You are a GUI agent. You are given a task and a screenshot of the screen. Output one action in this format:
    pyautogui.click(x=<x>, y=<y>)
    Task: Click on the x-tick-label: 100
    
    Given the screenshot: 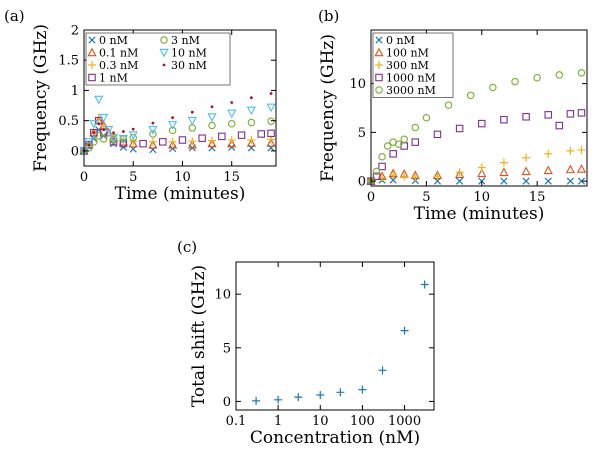 What is the action you would take?
    pyautogui.click(x=362, y=421)
    